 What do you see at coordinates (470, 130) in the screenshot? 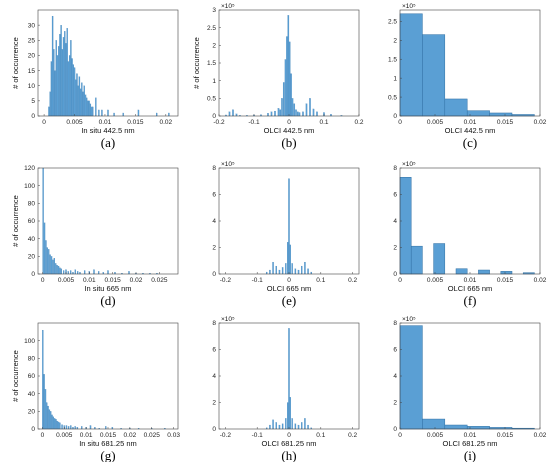
I see `x-axis-label: OLCI 442.5 nm` at bounding box center [470, 130].